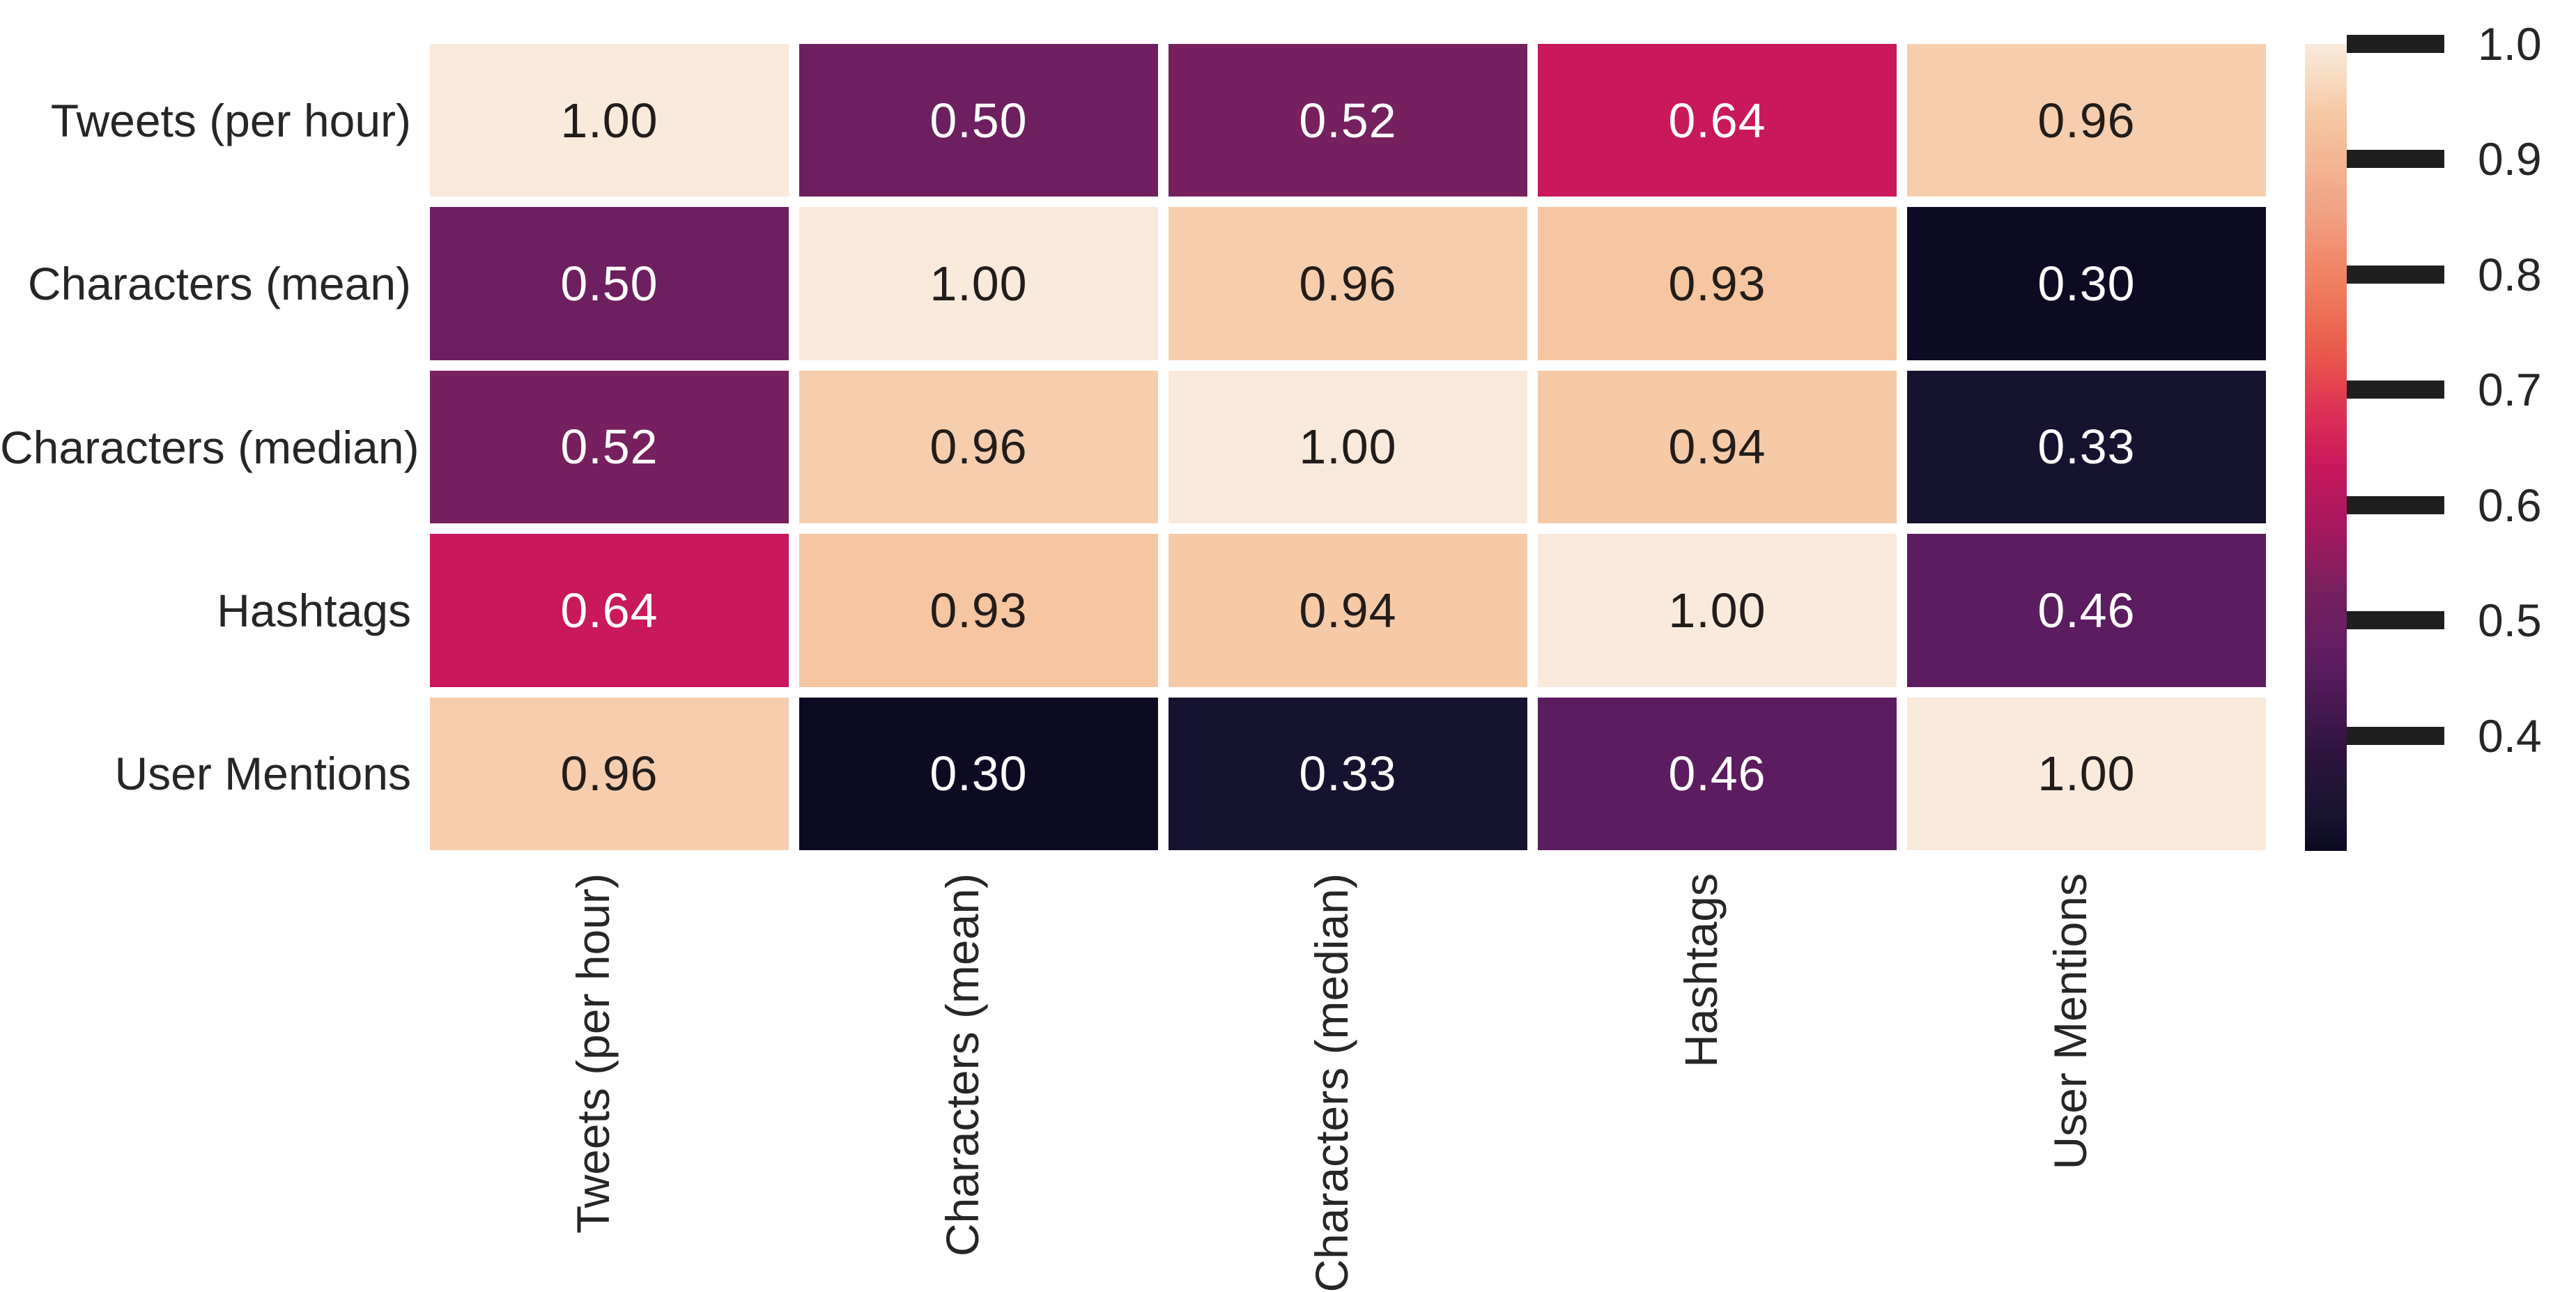 The image size is (2576, 1292). I want to click on row-label: Characters (mean), so click(219, 284).